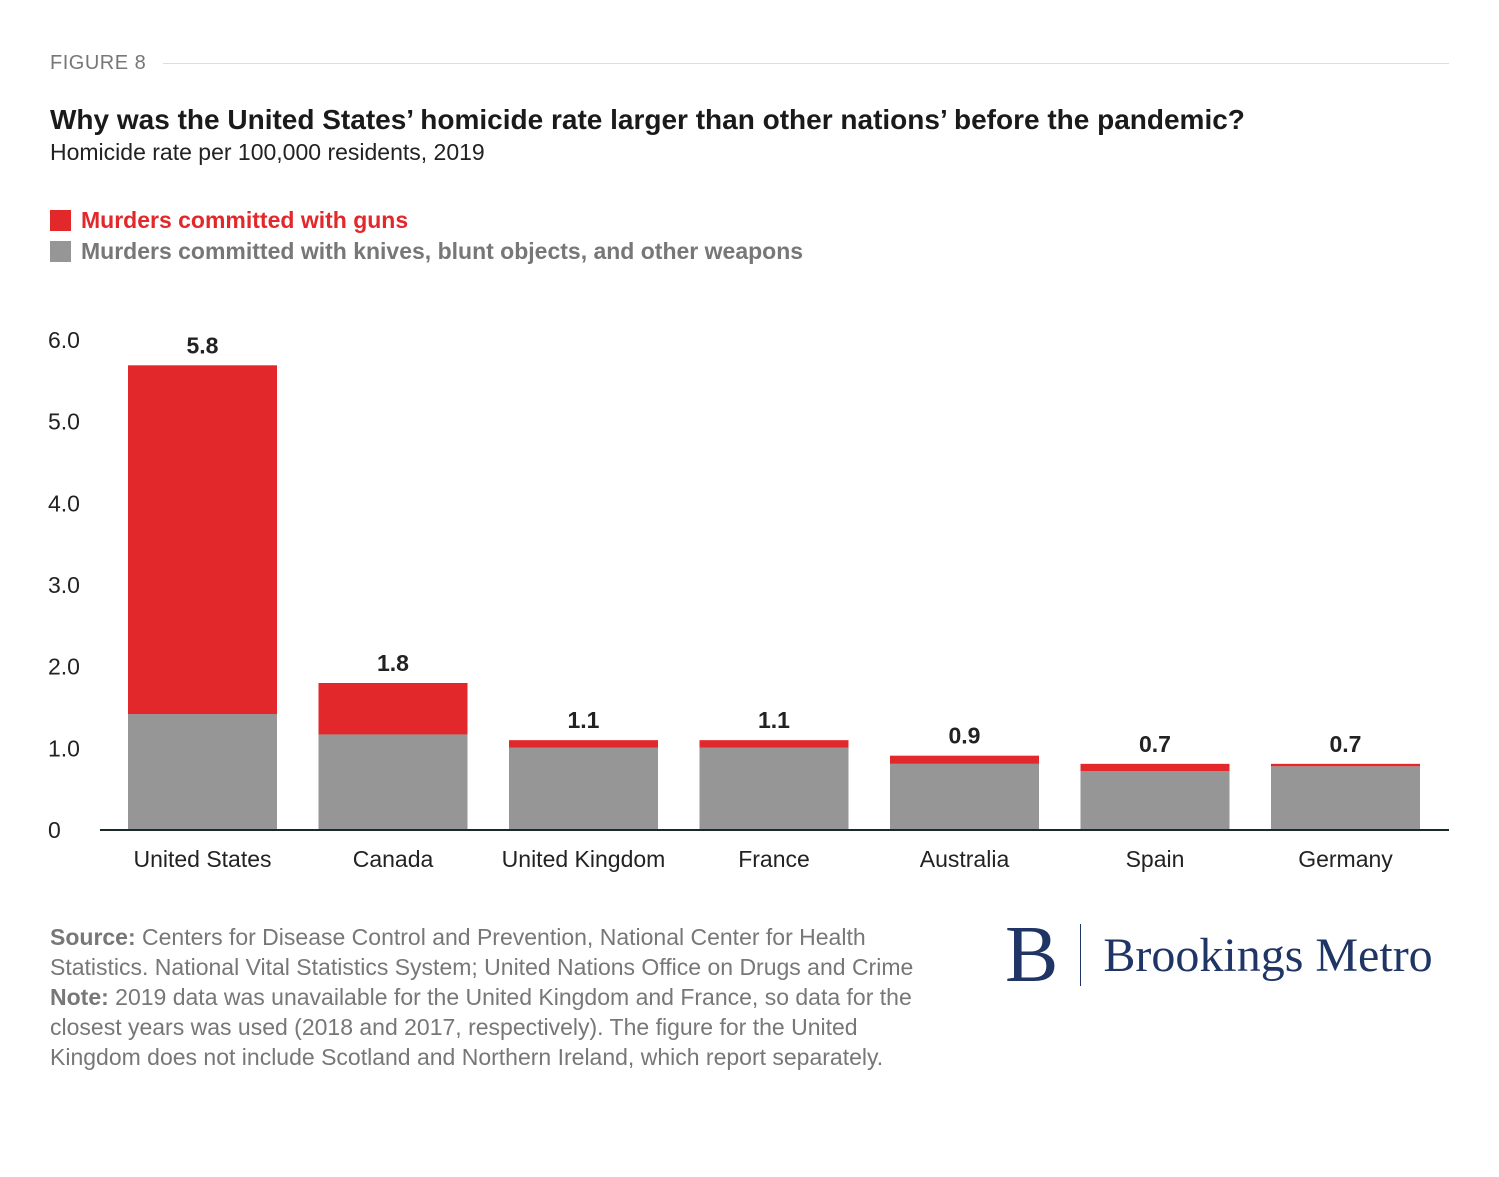 Image resolution: width=1499 pixels, height=1177 pixels. Describe the element at coordinates (1032, 955) in the screenshot. I see `logo-mark: B` at that location.